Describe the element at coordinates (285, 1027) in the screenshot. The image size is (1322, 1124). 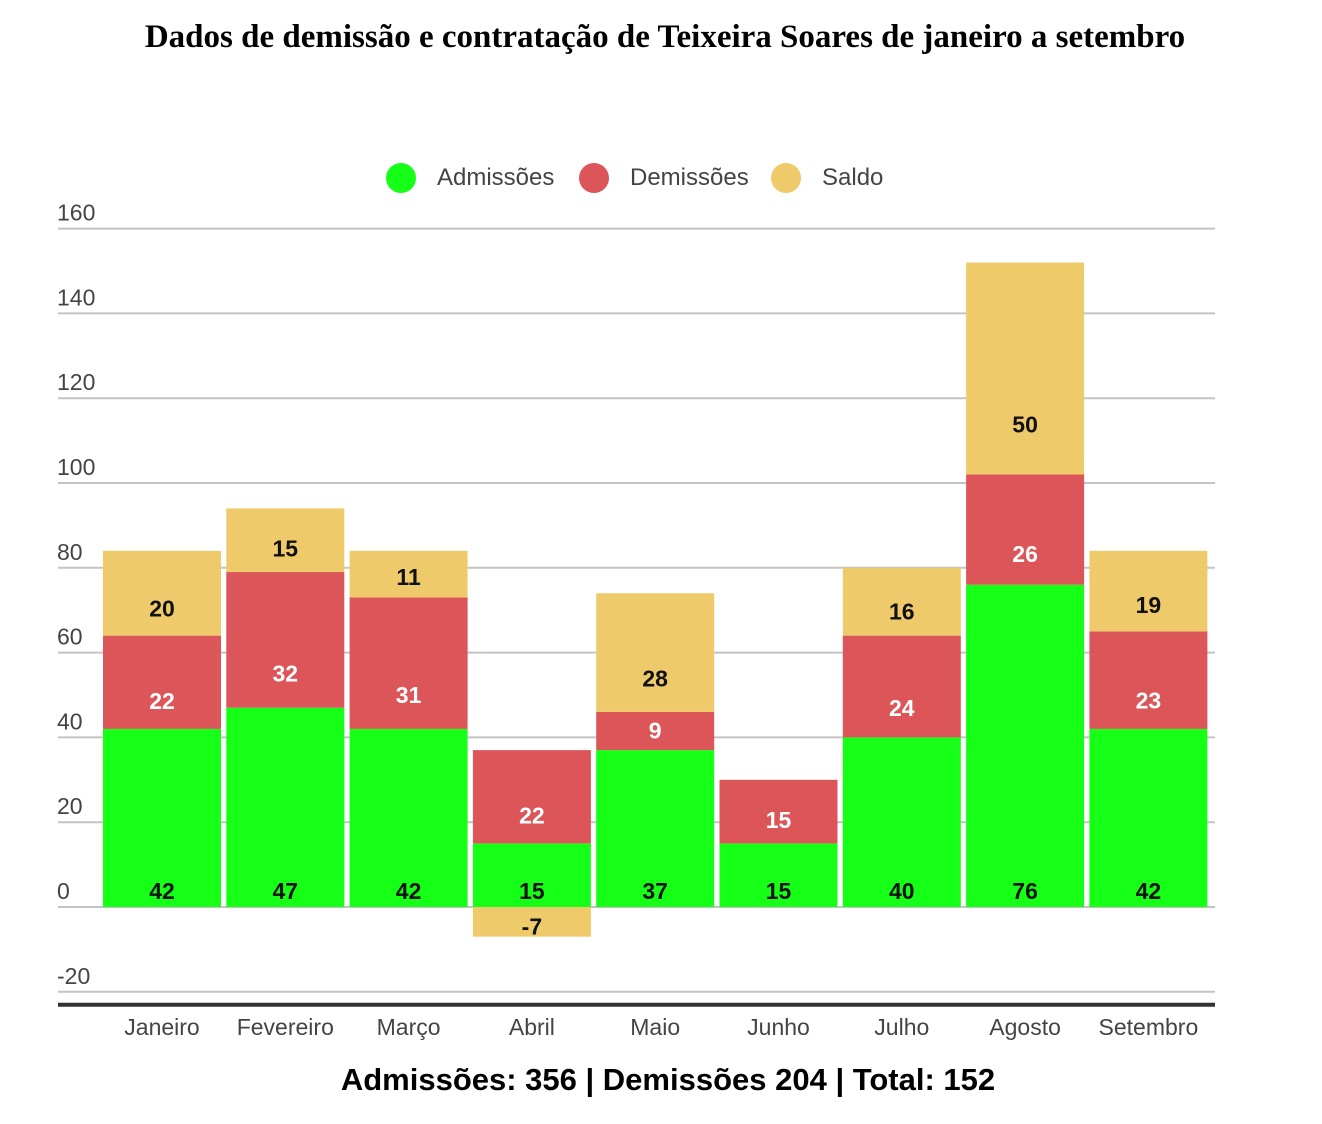
I see `x-tick-label: Fevereiro` at that location.